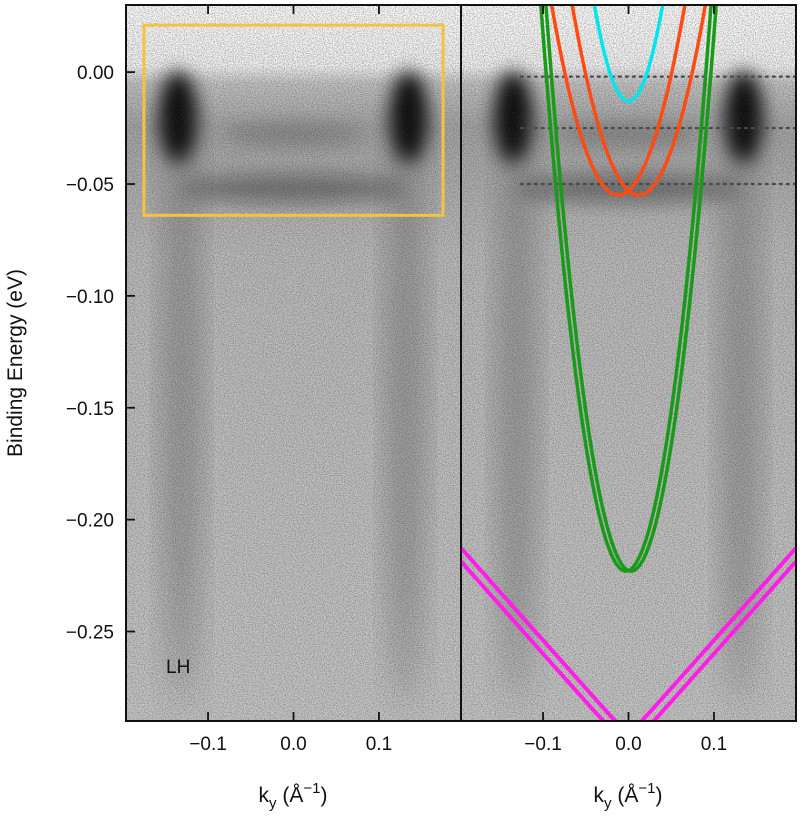  What do you see at coordinates (293, 744) in the screenshot?
I see `left-x-tick-label: 0.0` at bounding box center [293, 744].